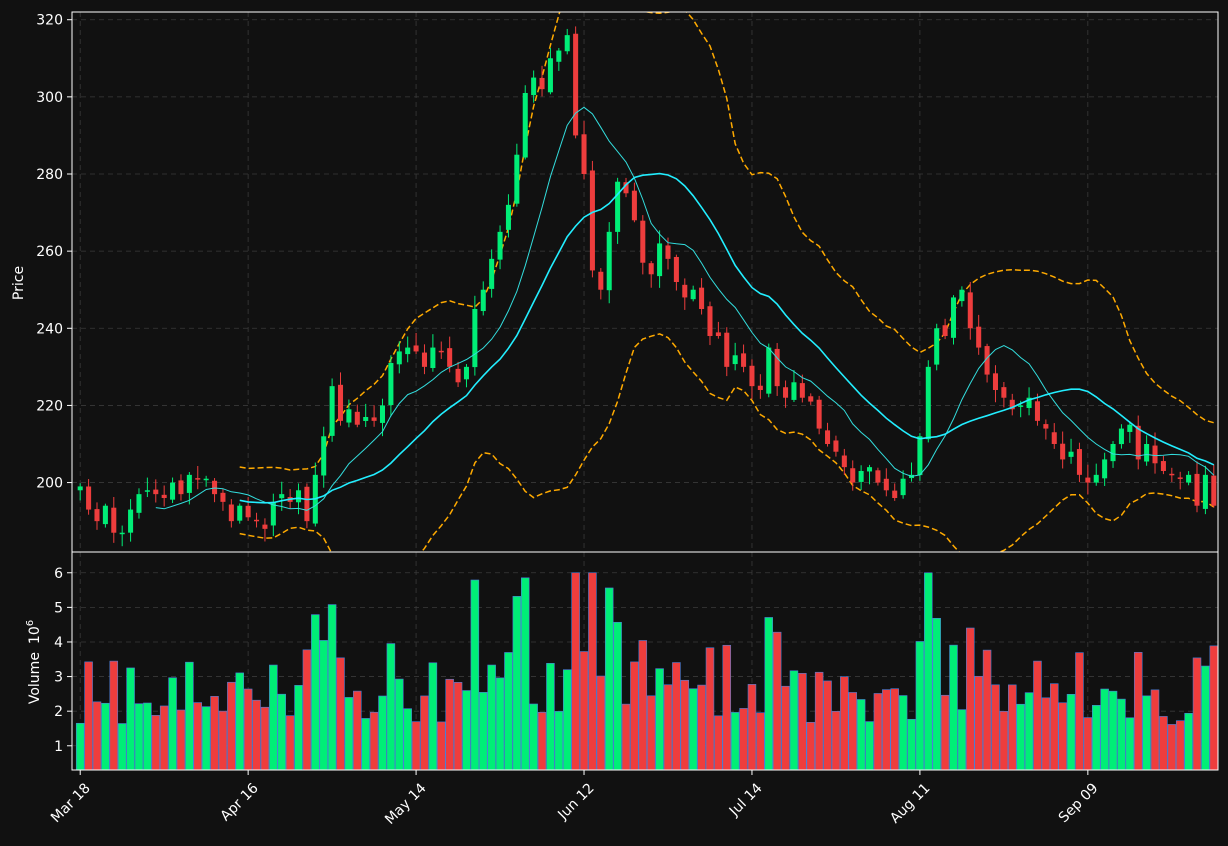 Image resolution: width=1228 pixels, height=846 pixels. I want to click on volume-tick-label: 4, so click(58, 643).